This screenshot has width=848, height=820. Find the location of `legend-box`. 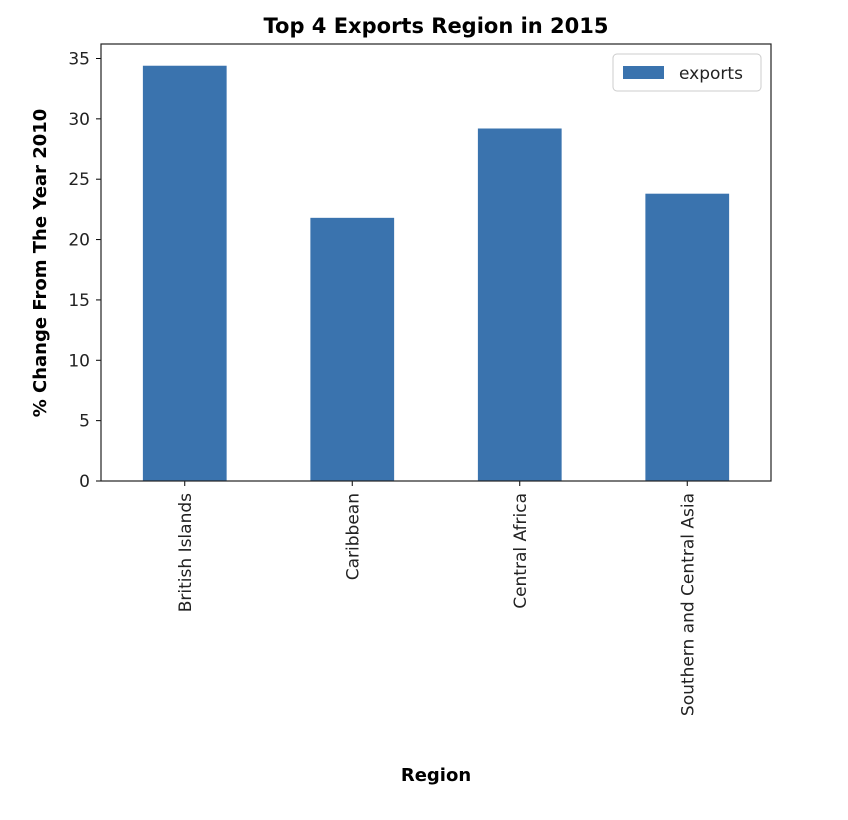

legend-box is located at coordinates (687, 72).